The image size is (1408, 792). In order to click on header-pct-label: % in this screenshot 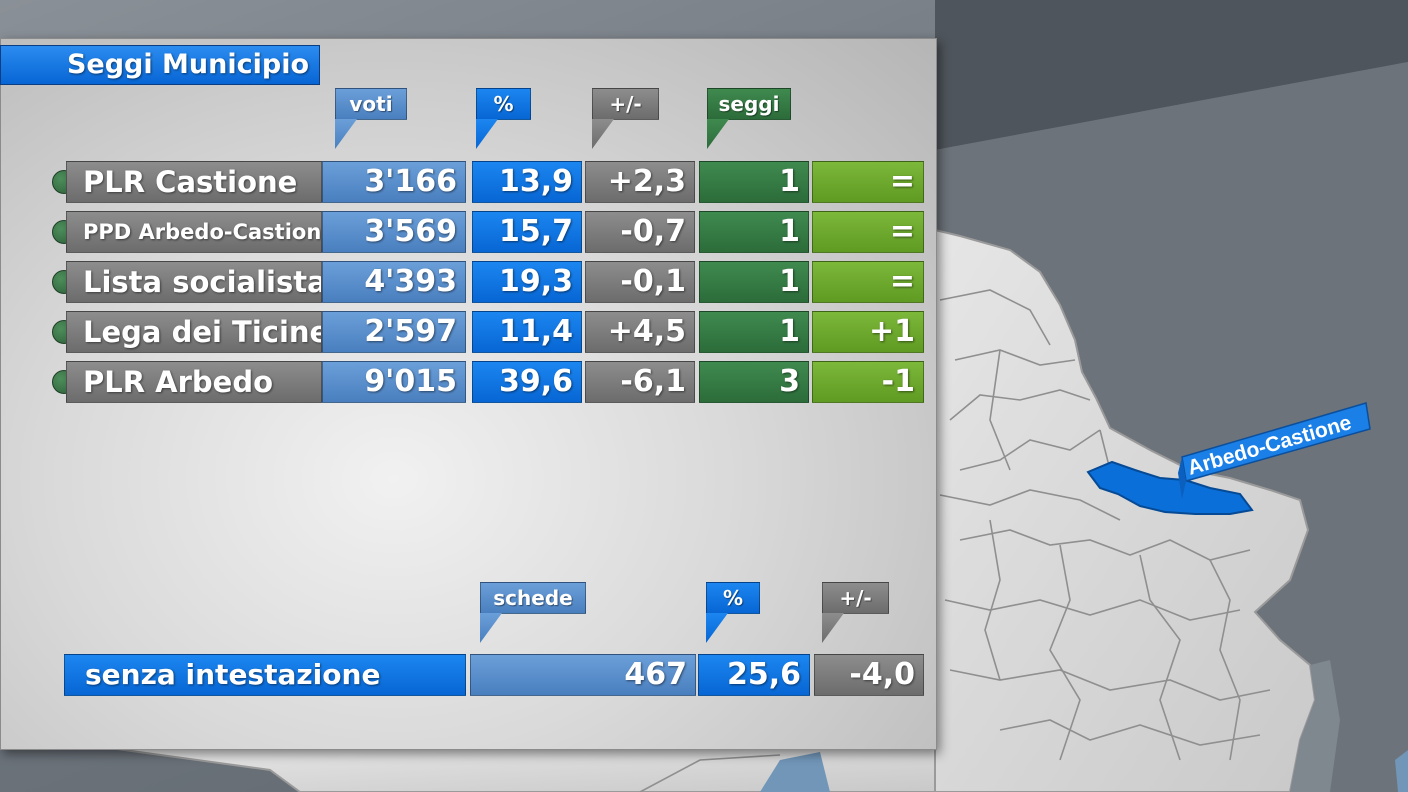, I will do `click(503, 104)`.